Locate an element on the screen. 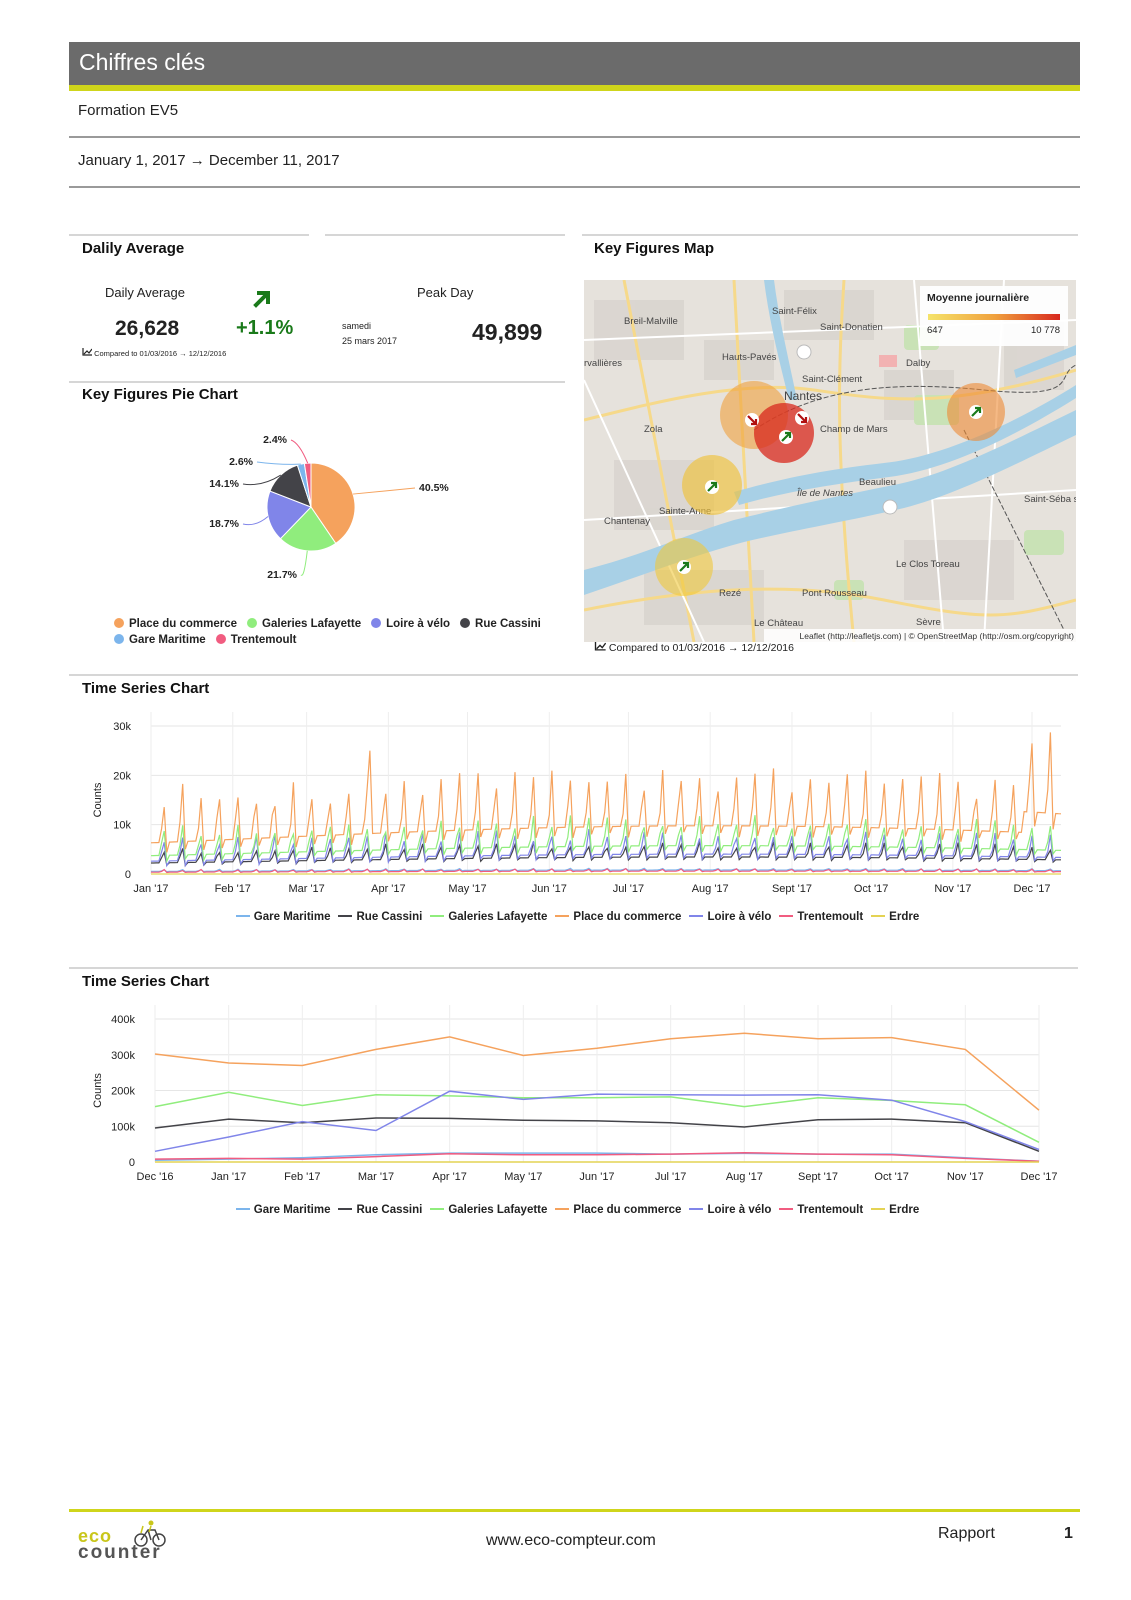 Image resolution: width=1131 pixels, height=1600 pixels. map-legend-min: 647 is located at coordinates (935, 330).